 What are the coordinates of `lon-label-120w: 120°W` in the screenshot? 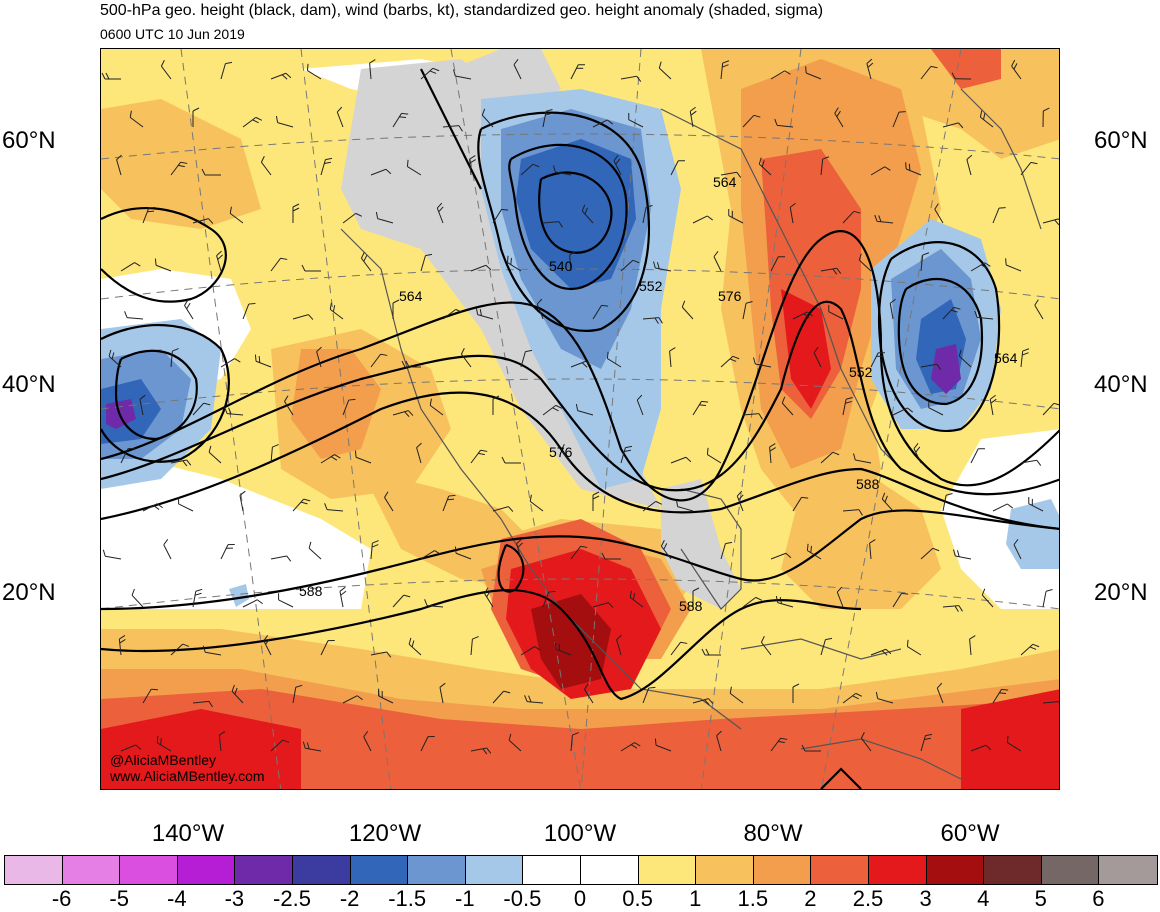 It's located at (385, 833).